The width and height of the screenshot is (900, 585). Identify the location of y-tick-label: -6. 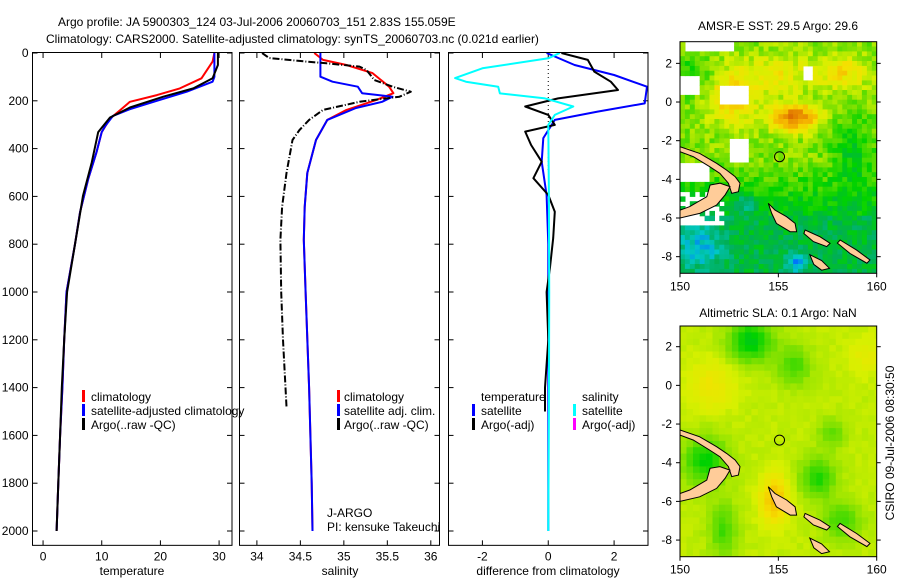
(666, 218).